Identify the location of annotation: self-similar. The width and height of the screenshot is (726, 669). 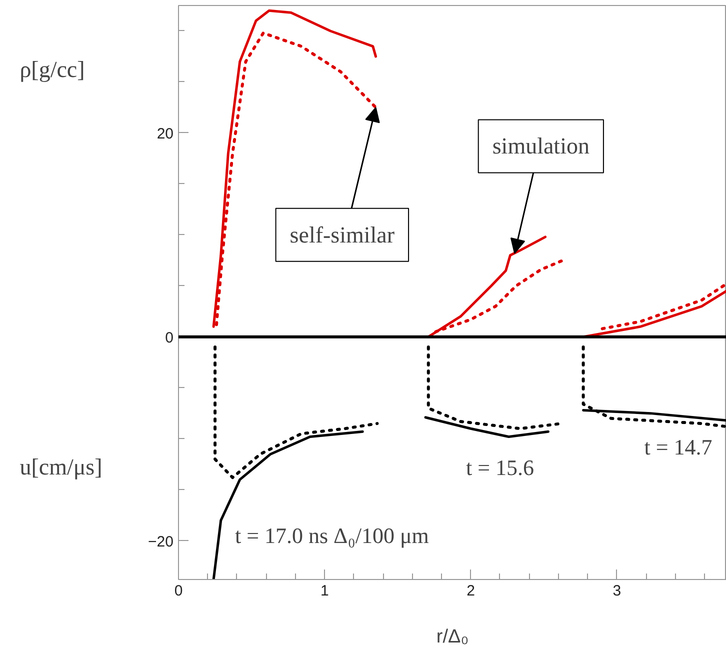
(342, 235).